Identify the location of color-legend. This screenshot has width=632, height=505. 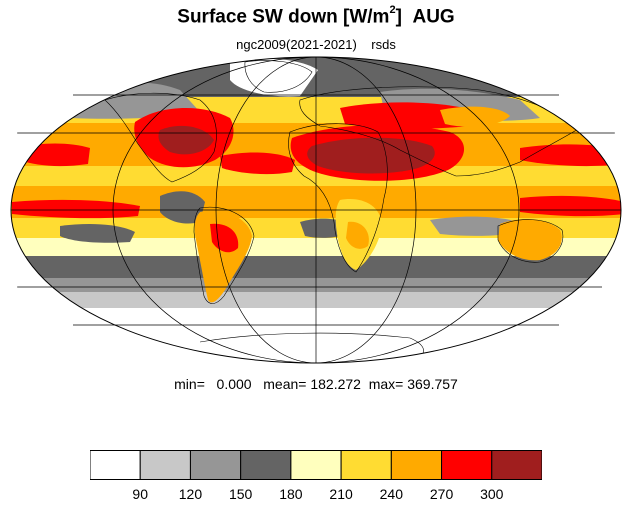
(316, 465).